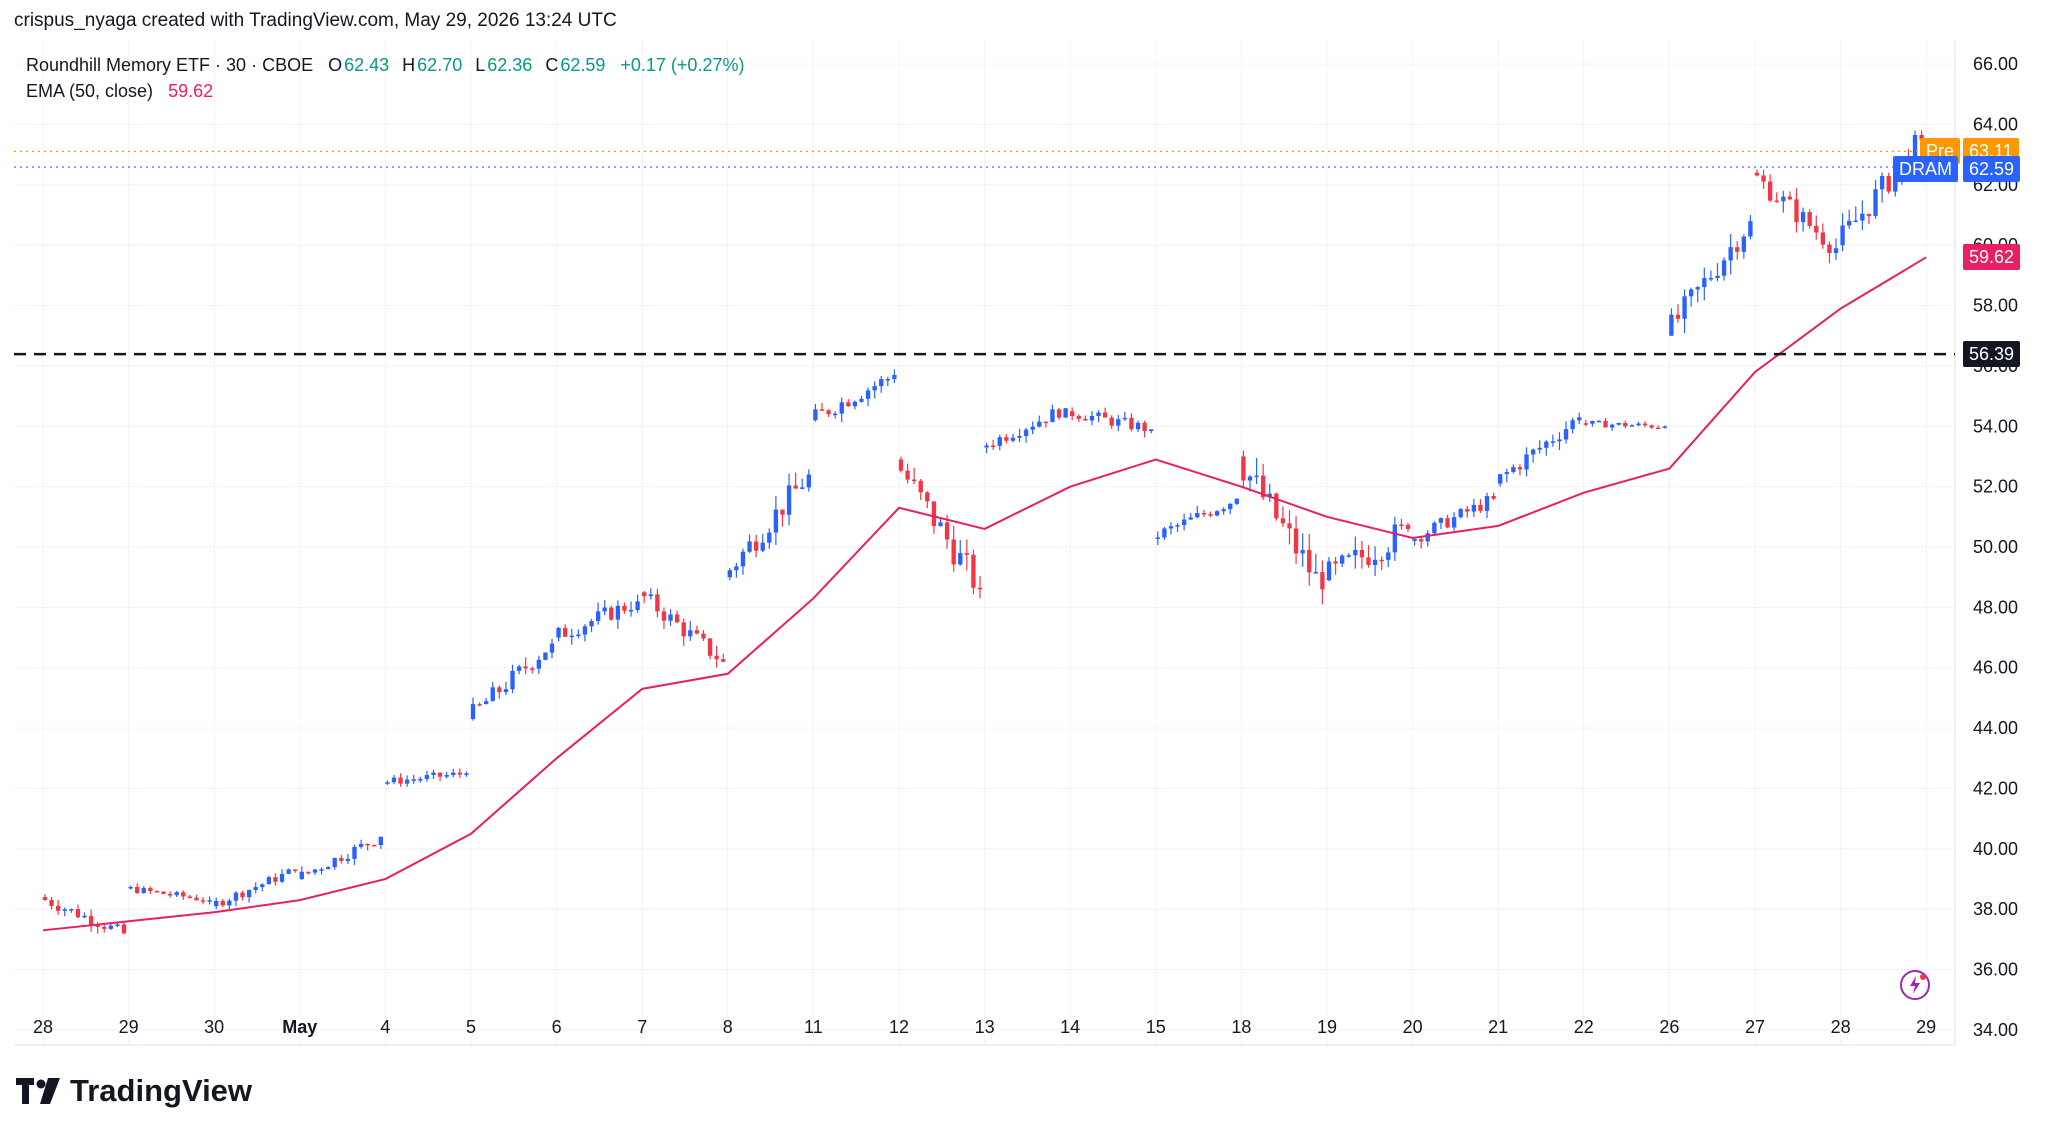  Describe the element at coordinates (440, 65) in the screenshot. I see `high-value: 62.70` at that location.